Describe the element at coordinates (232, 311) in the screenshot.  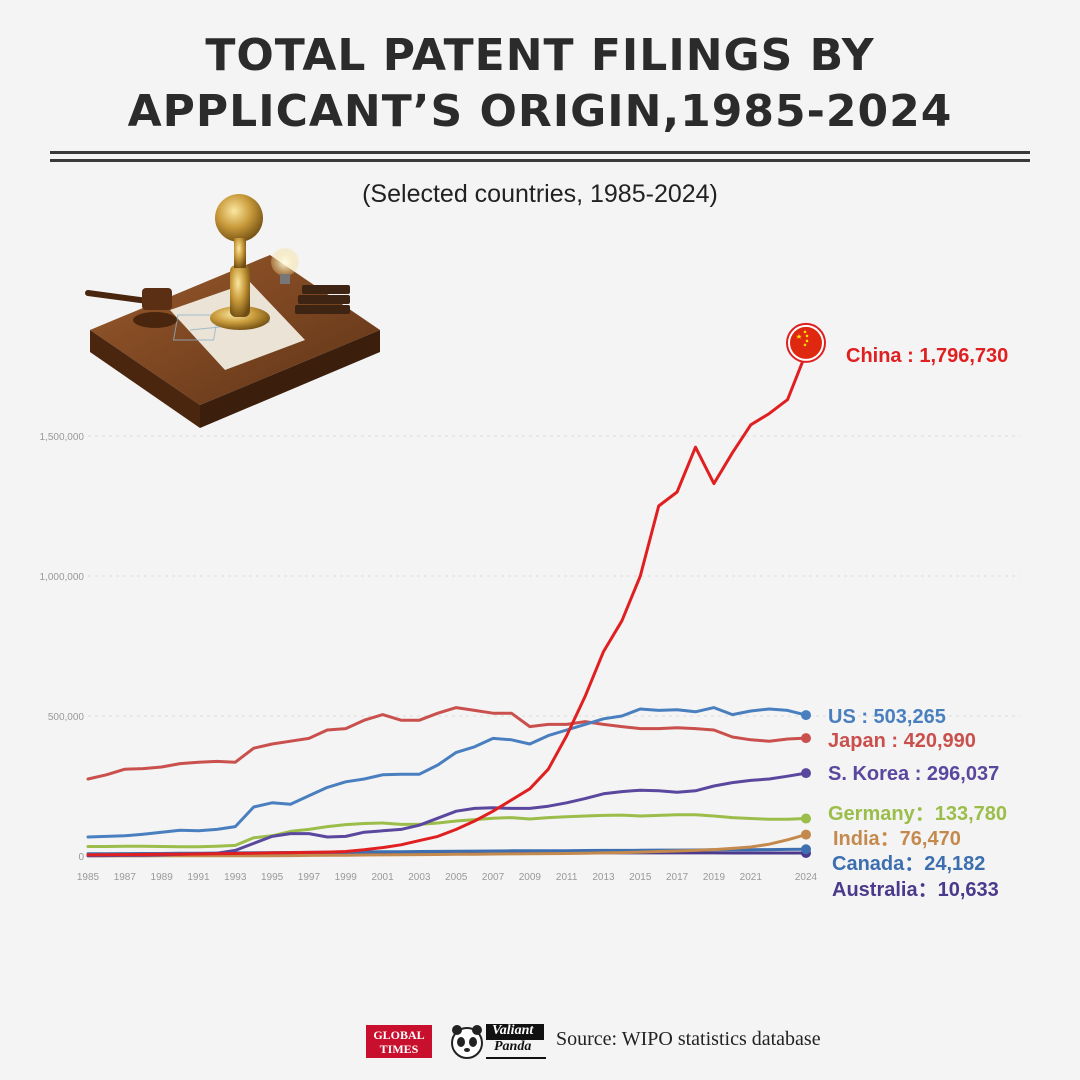
I see `patent-stamp-illustration` at that location.